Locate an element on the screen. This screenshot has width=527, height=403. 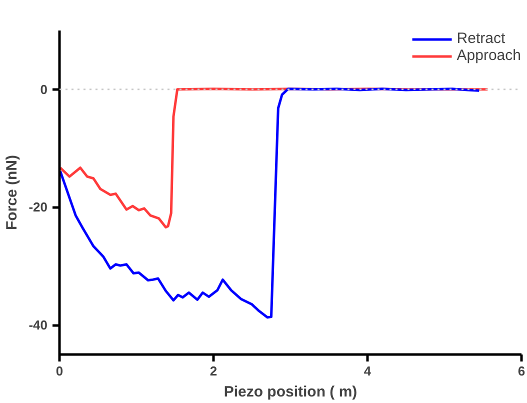
legend-label: Retract is located at coordinates (481, 38).